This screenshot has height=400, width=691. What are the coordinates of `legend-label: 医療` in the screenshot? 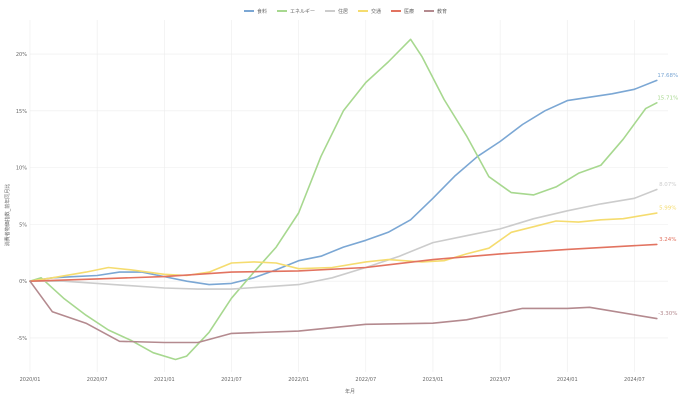 It's located at (409, 11).